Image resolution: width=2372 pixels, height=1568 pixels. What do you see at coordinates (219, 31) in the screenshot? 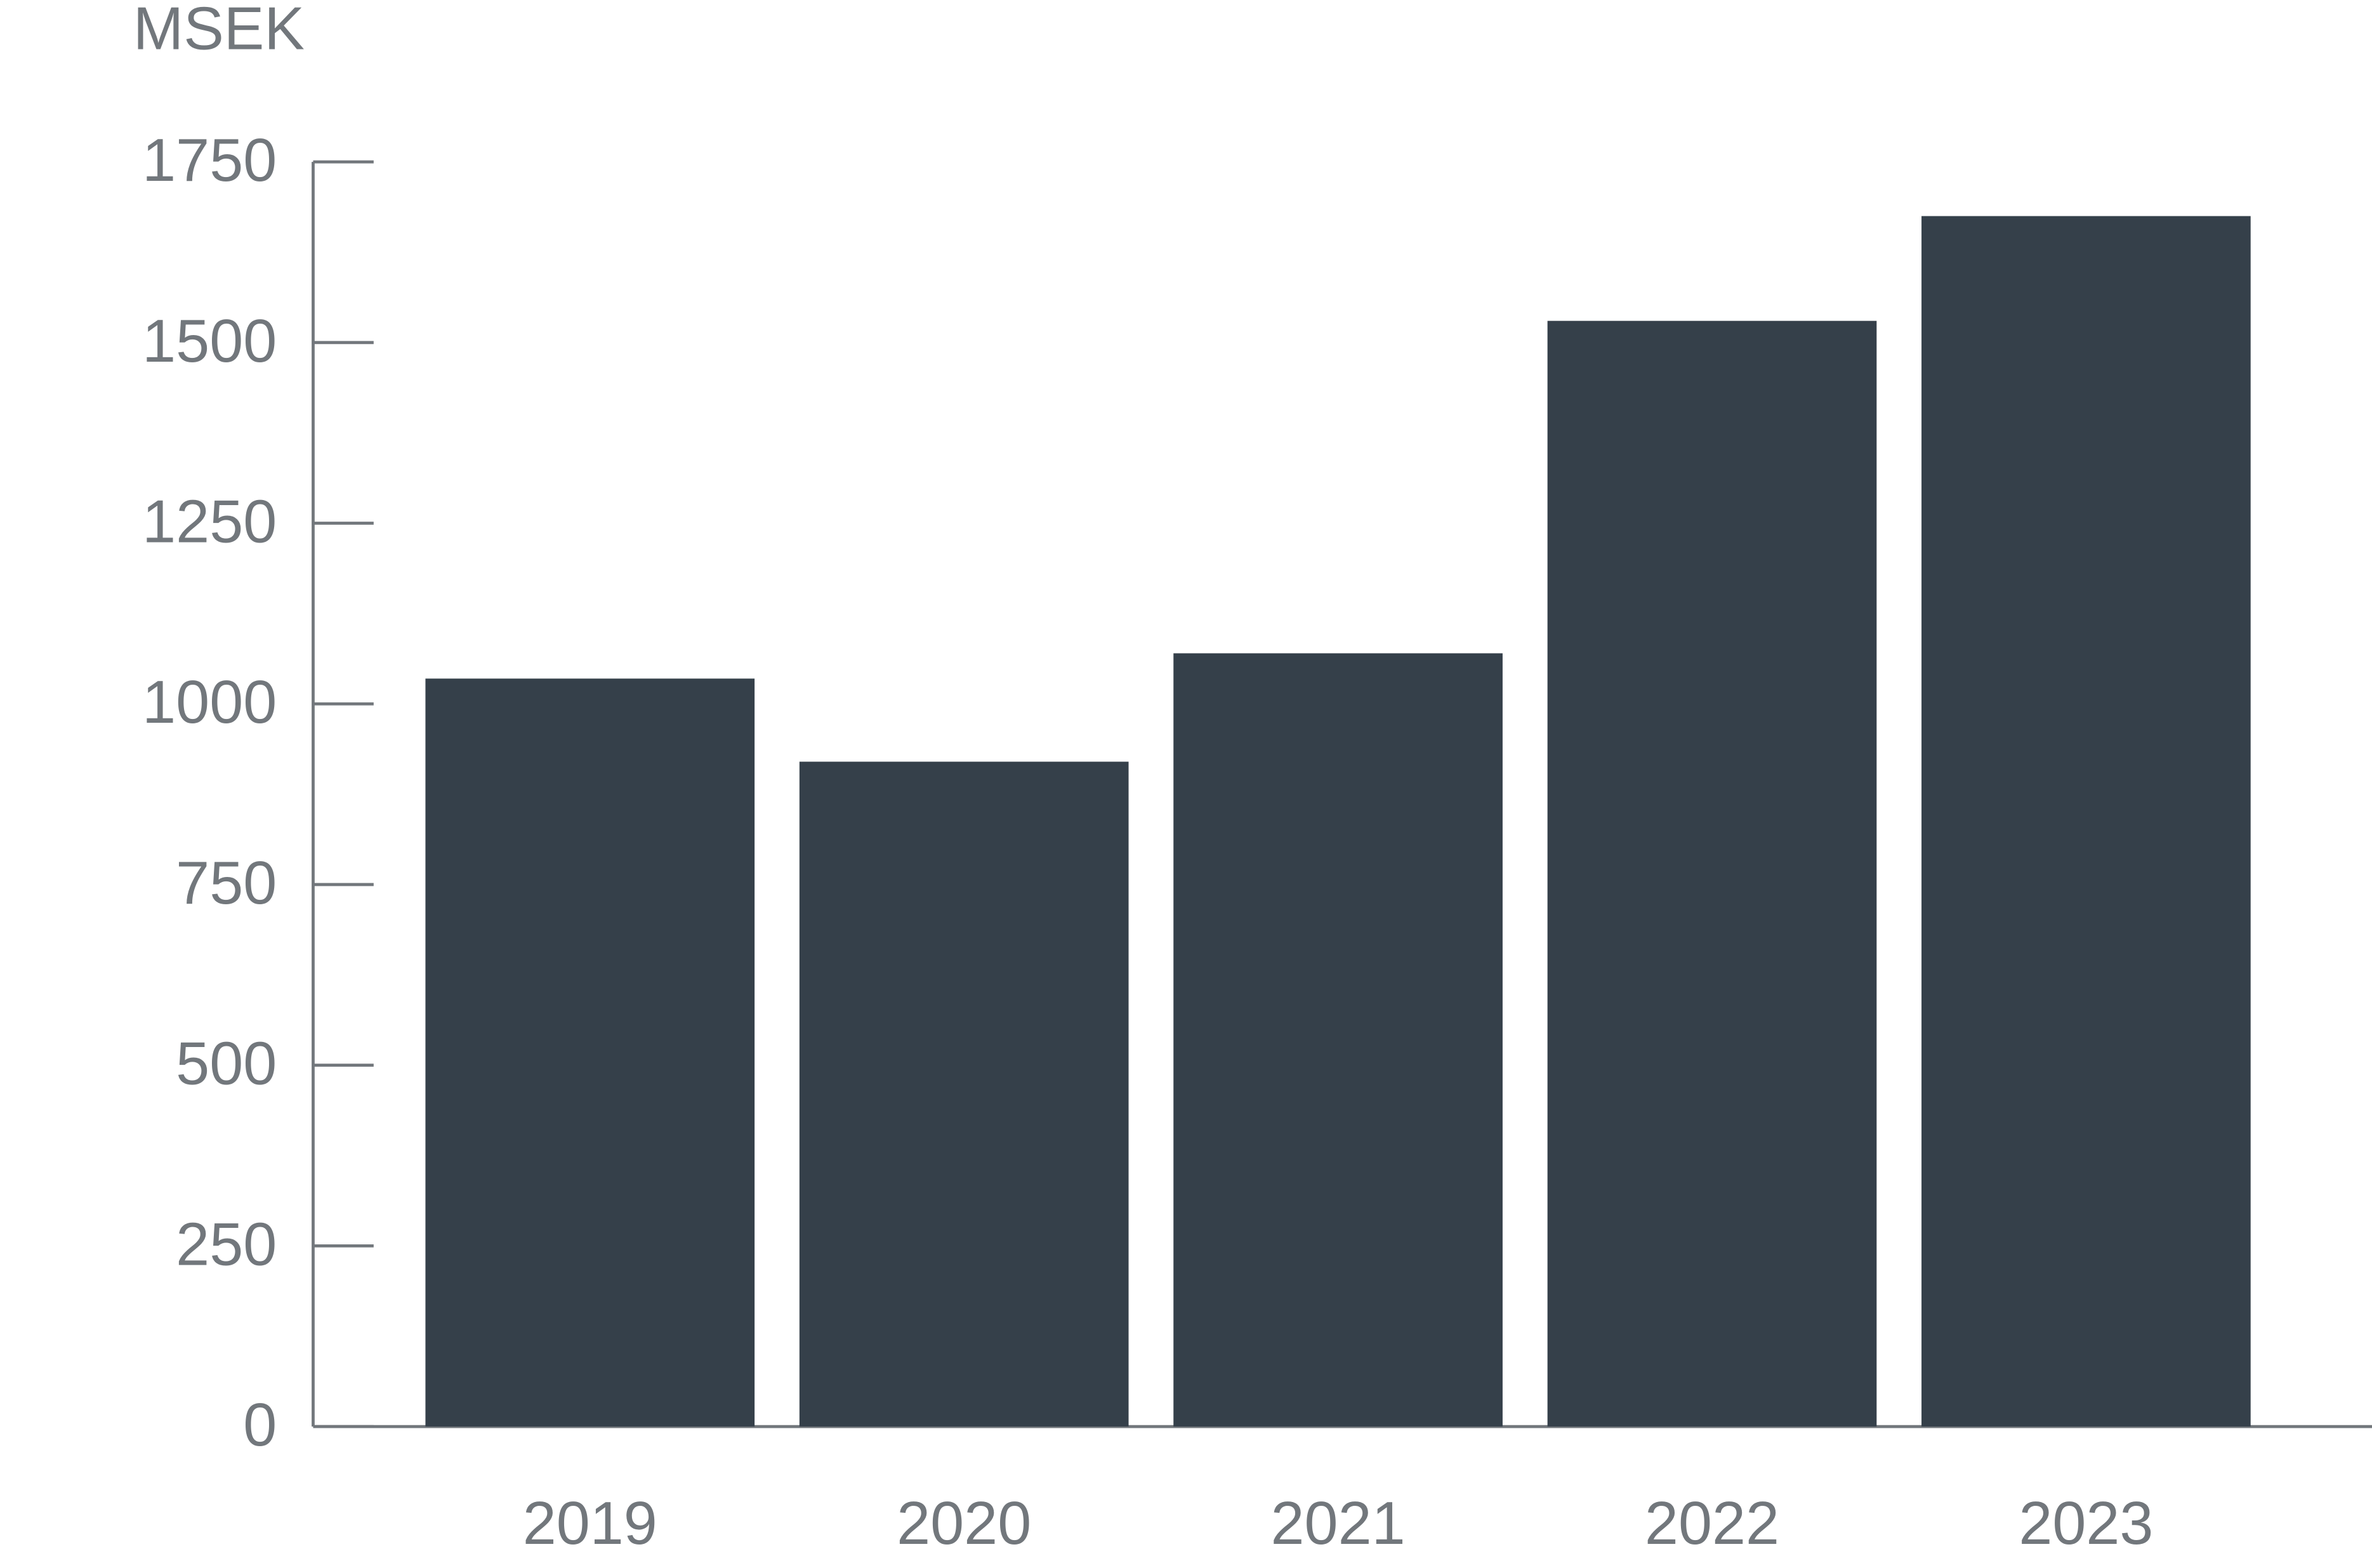
I see `y-axis-label: MSEK` at bounding box center [219, 31].